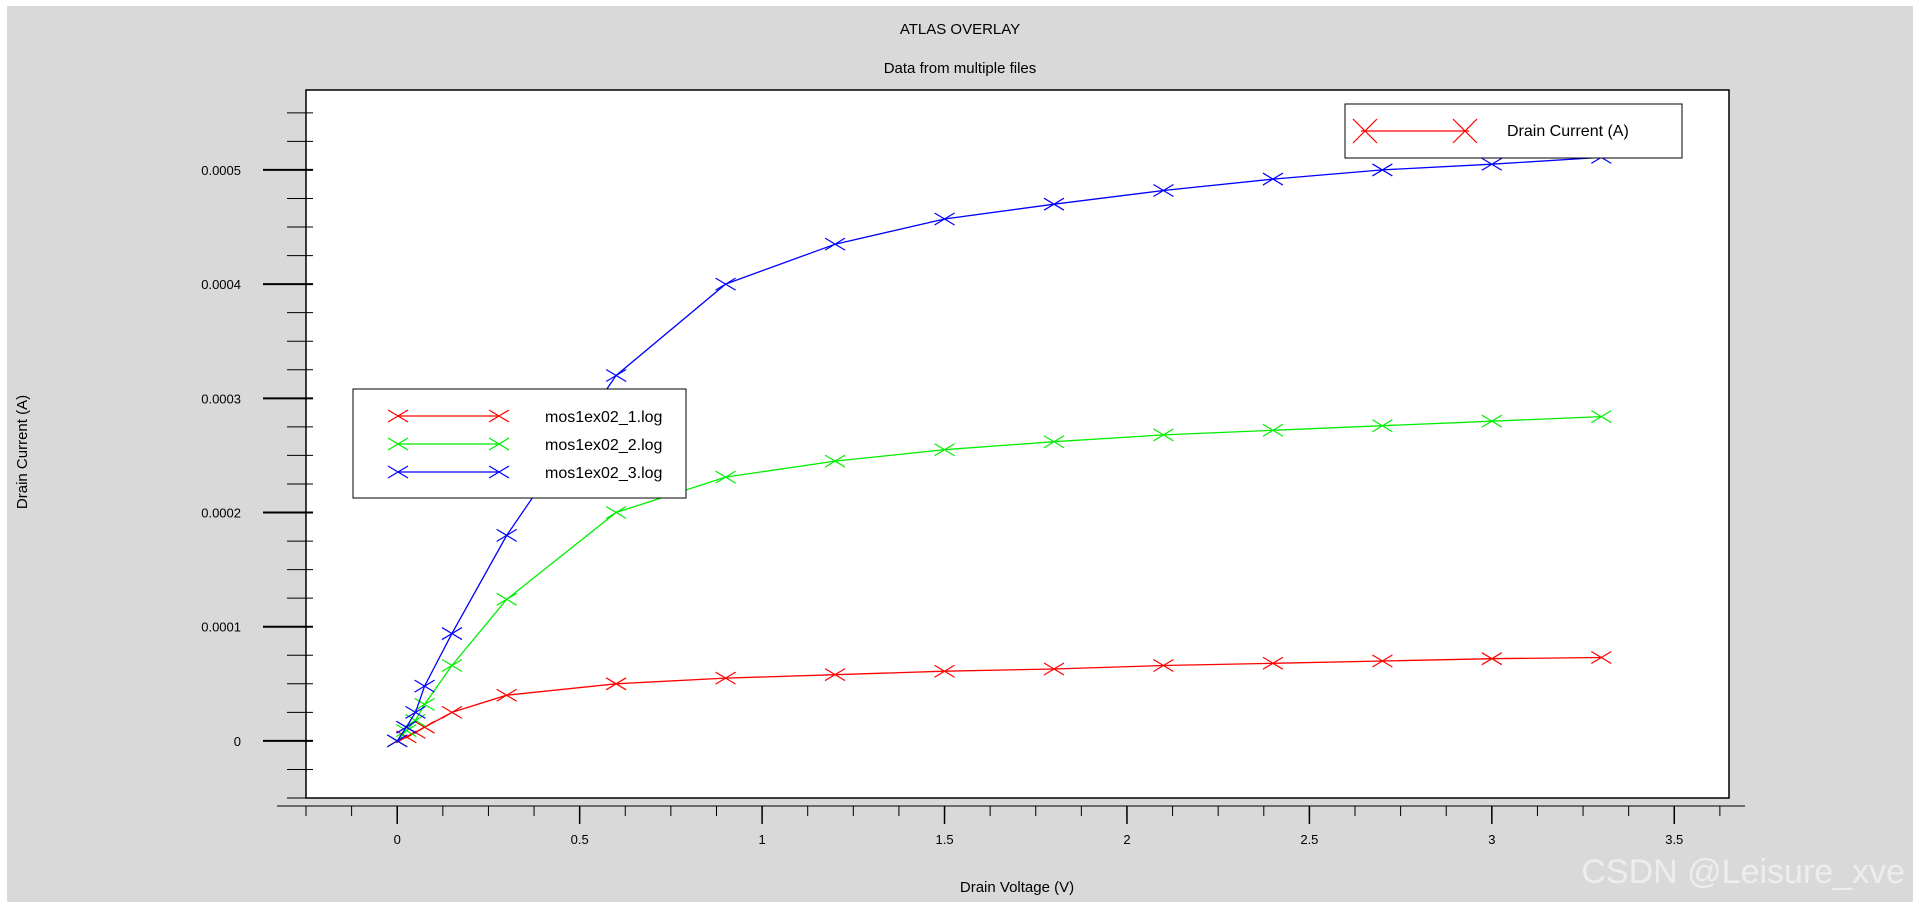 The width and height of the screenshot is (1920, 907). Describe the element at coordinates (1568, 131) in the screenshot. I see `legend-quantity-label: Drain Current (A)` at that location.